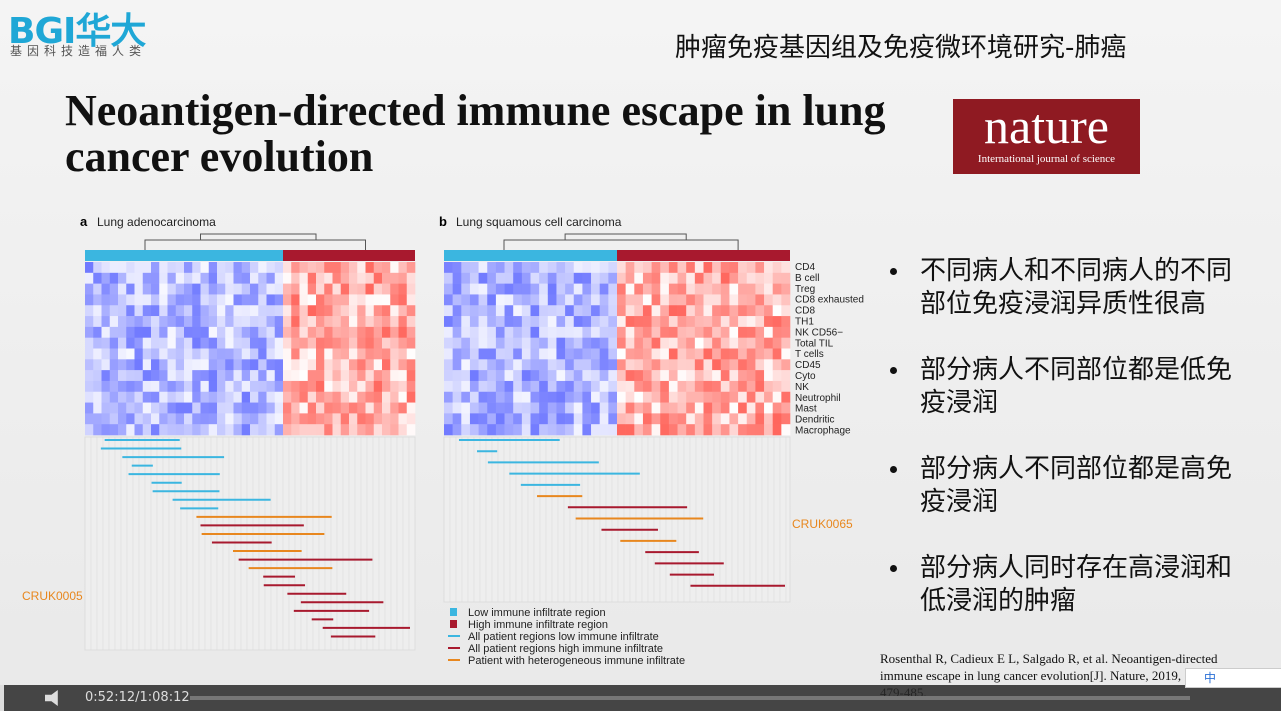  What do you see at coordinates (690, 698) in the screenshot?
I see `seek-bar` at bounding box center [690, 698].